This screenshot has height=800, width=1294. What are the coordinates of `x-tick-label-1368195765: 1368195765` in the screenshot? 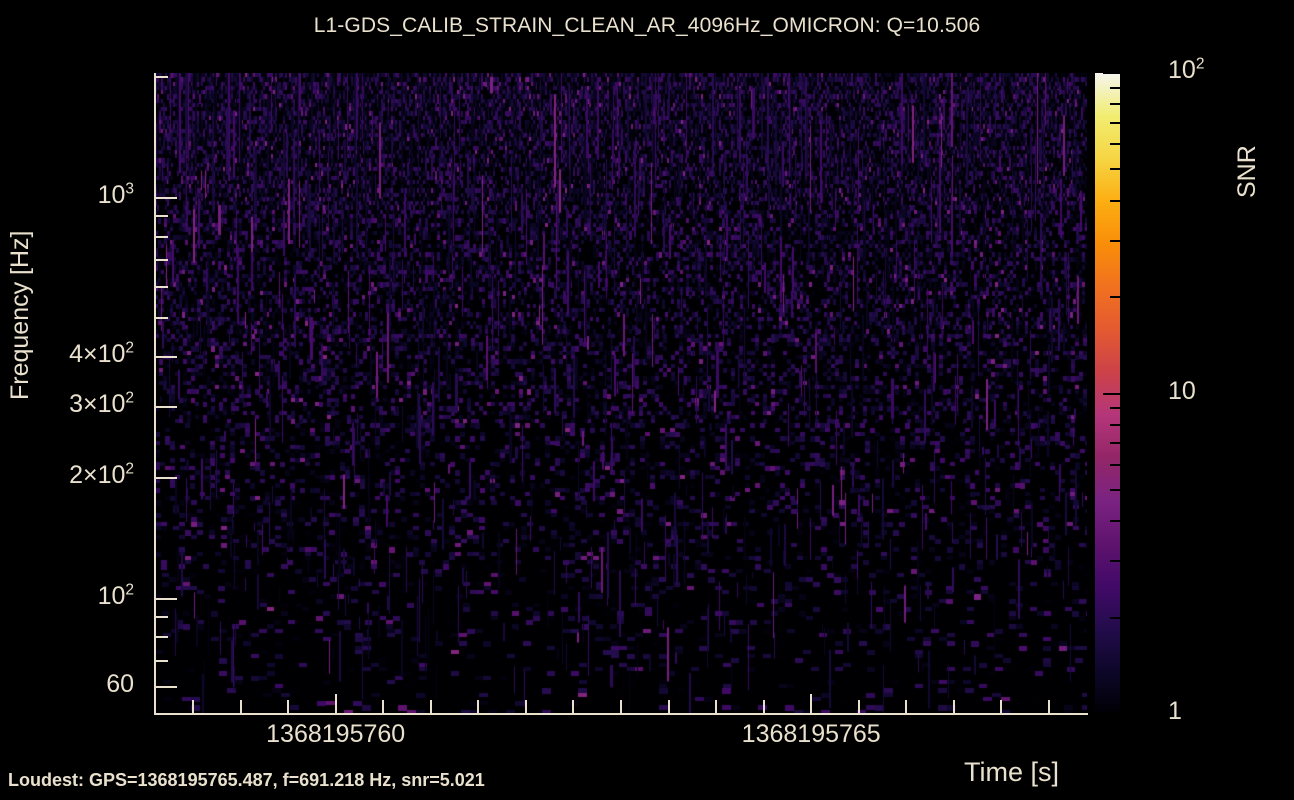 It's located at (811, 734).